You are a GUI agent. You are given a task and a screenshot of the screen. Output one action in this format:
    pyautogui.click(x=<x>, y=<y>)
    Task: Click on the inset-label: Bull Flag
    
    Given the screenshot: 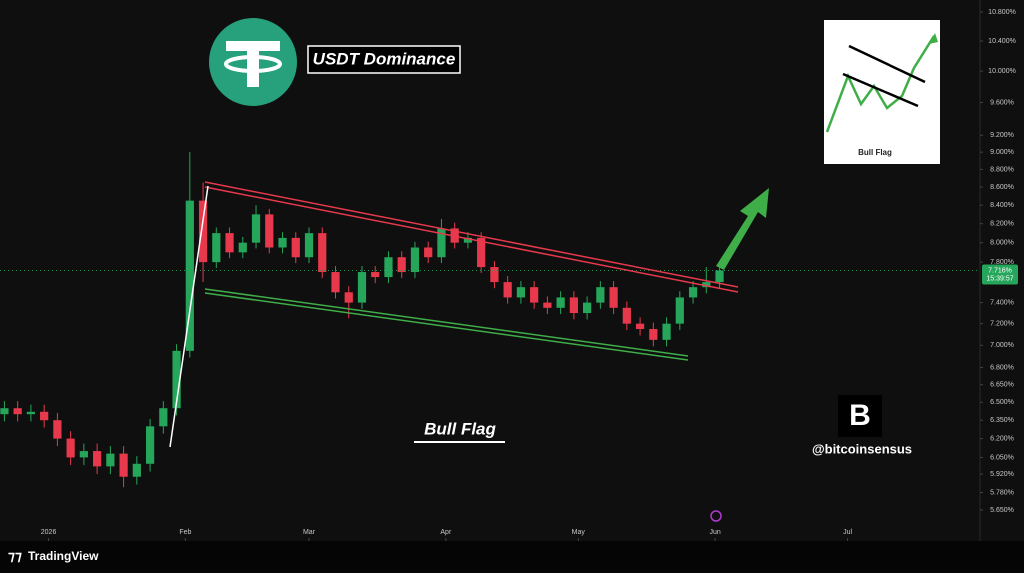 What is the action you would take?
    pyautogui.click(x=875, y=152)
    